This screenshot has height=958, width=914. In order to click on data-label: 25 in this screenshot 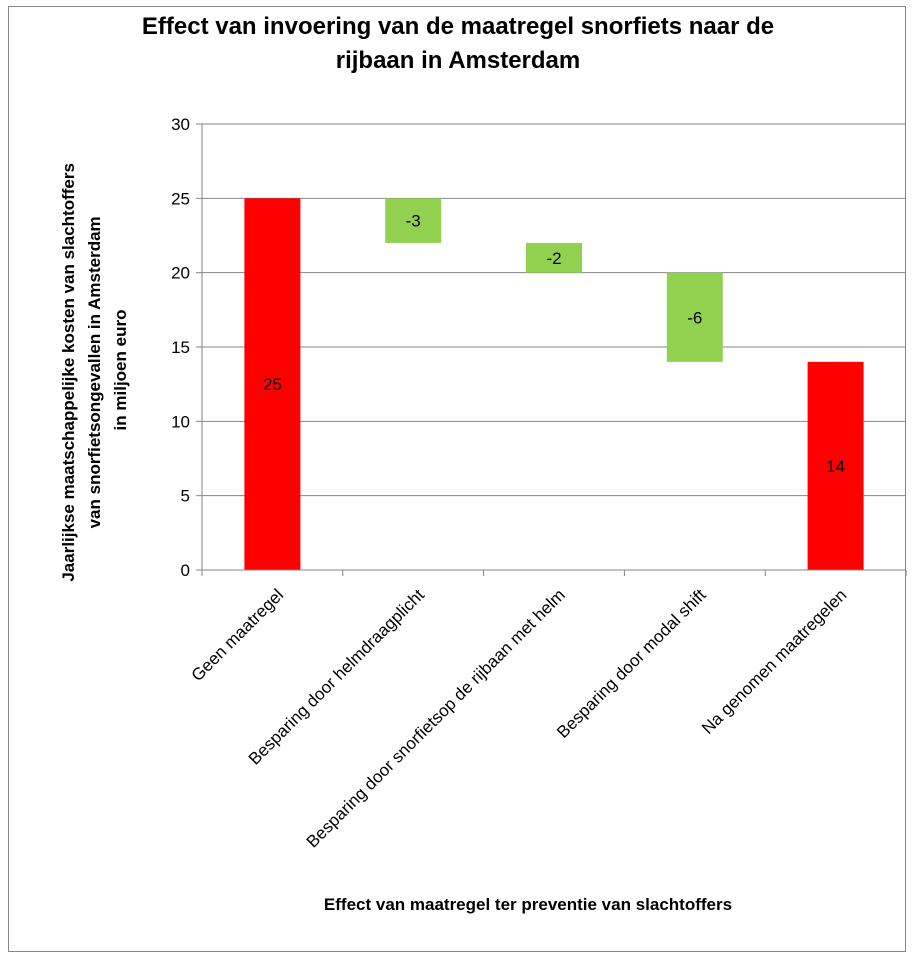, I will do `click(272, 384)`.